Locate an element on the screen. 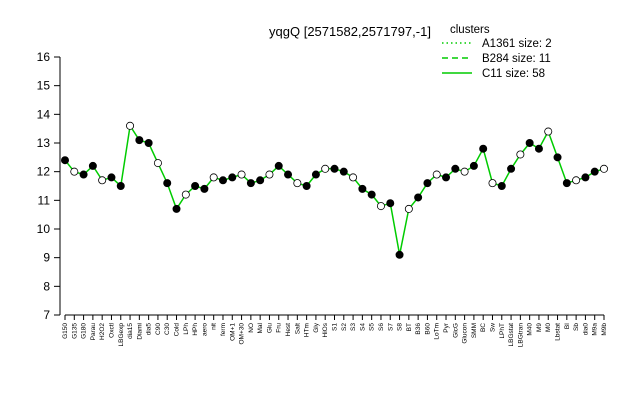 The height and width of the screenshot is (400, 640). y-tick-label: 10 is located at coordinates (44, 229).